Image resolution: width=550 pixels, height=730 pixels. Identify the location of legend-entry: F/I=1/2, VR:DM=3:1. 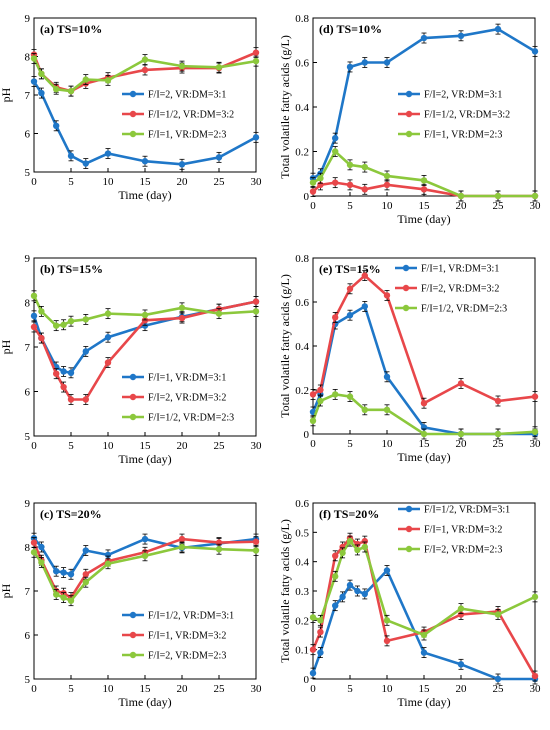
(467, 510).